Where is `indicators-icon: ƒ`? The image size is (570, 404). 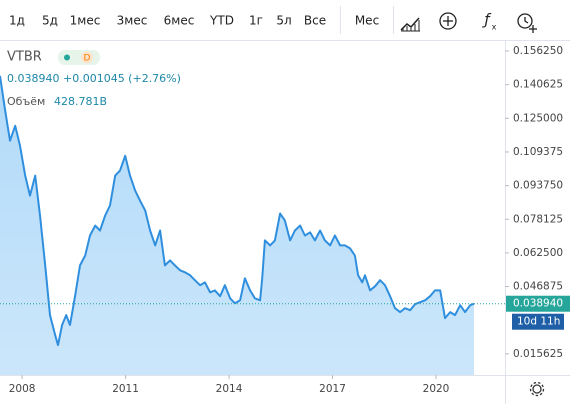
indicators-icon: ƒ is located at coordinates (486, 20).